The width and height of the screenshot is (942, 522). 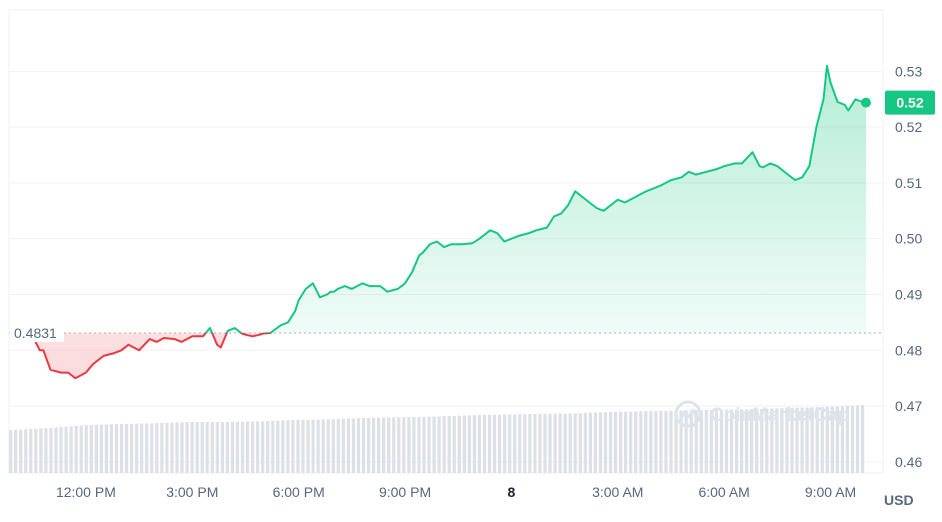 I want to click on y-tick-label: 0.48, so click(x=908, y=350).